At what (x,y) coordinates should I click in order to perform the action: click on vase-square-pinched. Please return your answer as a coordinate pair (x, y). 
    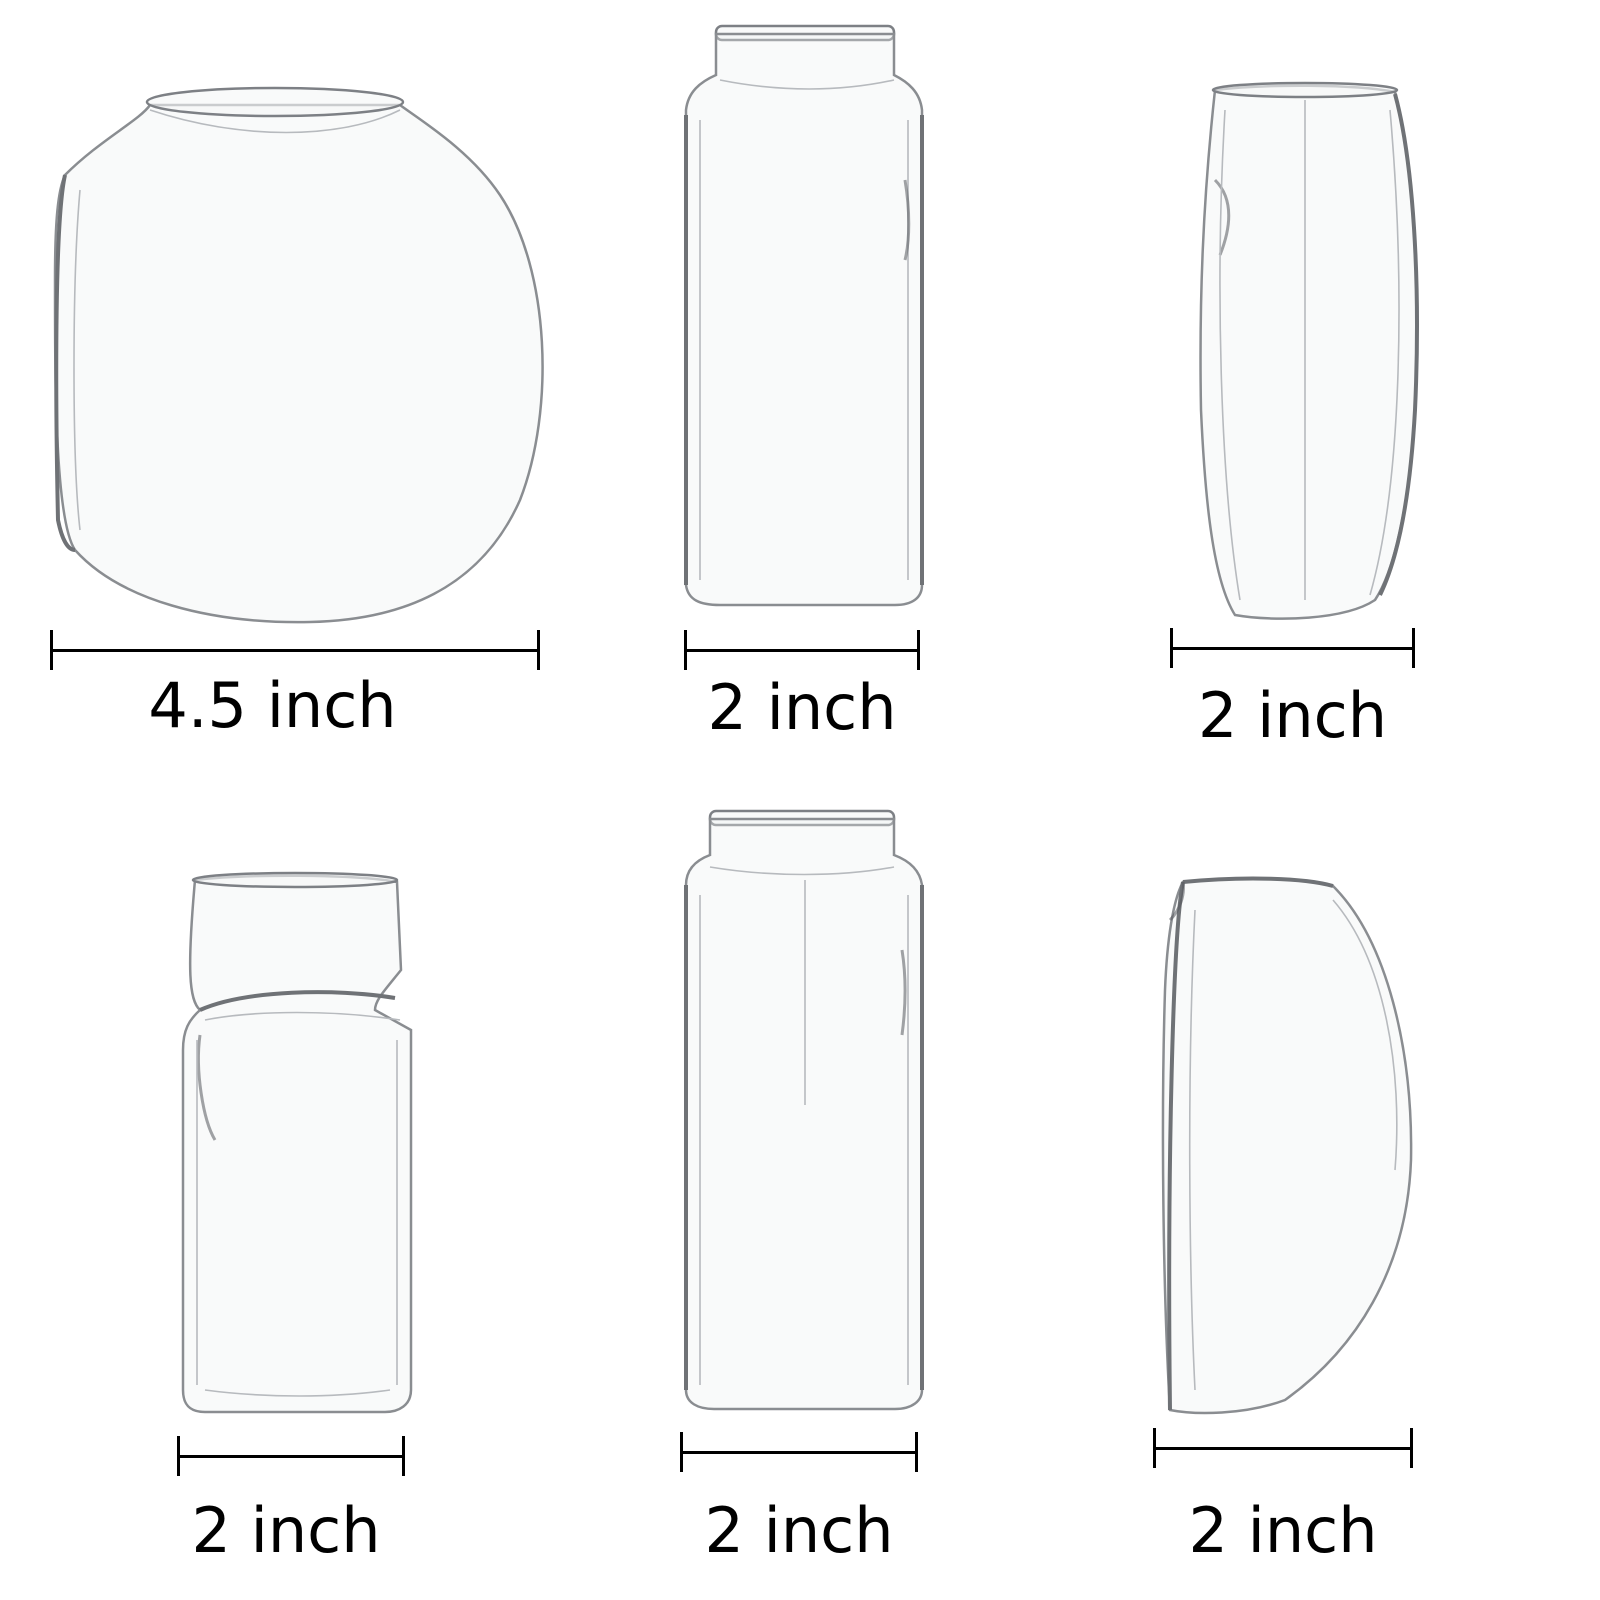
    Looking at the image, I should click on (300, 1145).